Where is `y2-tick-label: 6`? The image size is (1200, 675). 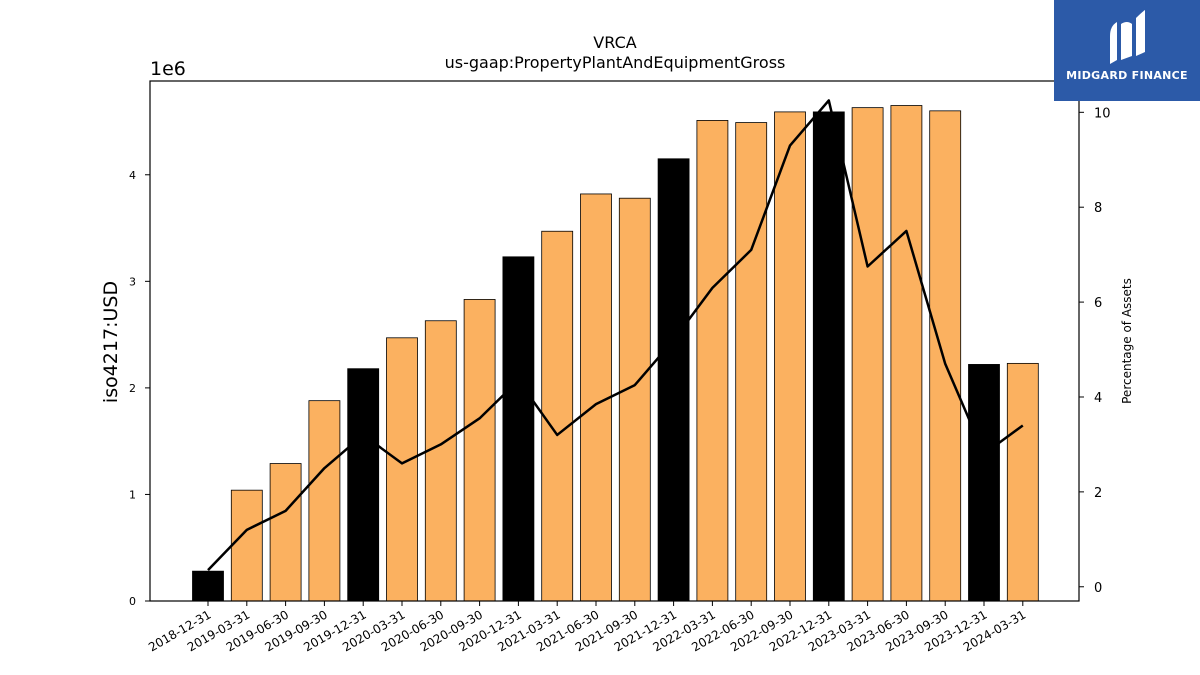
y2-tick-label: 6 is located at coordinates (1098, 303).